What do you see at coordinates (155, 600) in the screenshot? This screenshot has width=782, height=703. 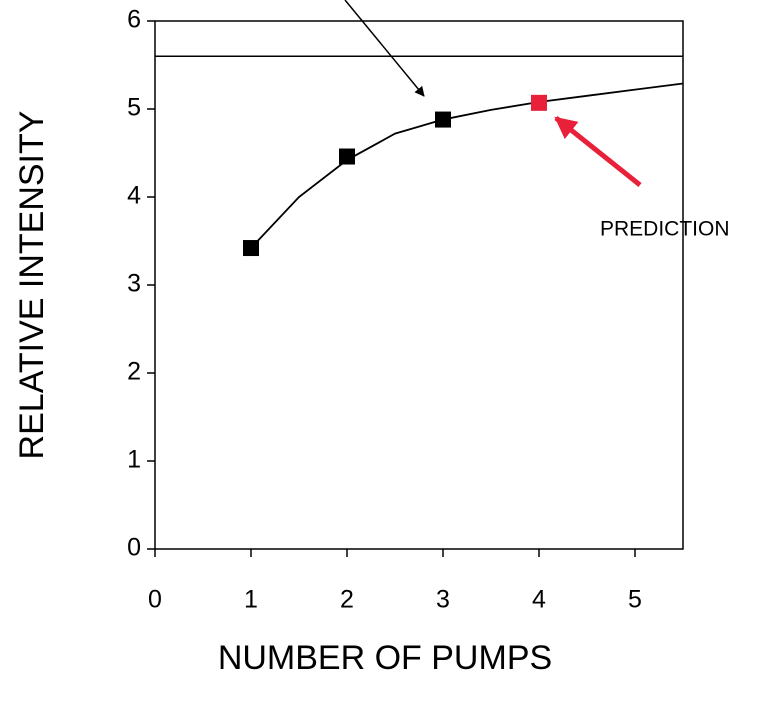 I see `x-tick-label: 0` at bounding box center [155, 600].